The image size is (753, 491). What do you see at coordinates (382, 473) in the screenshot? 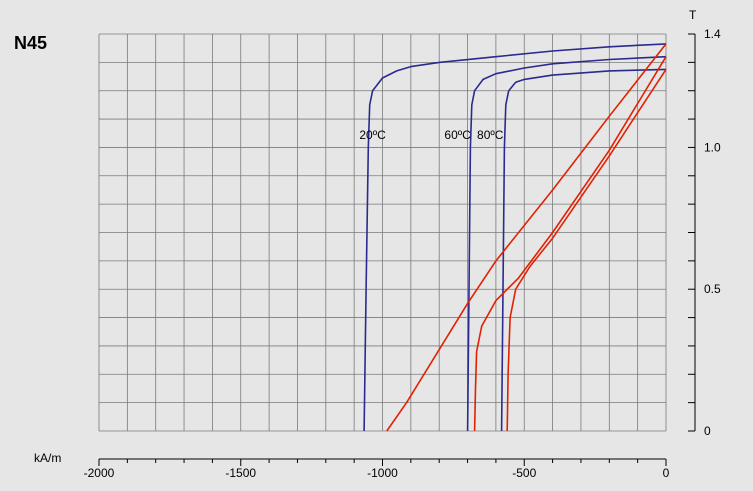
I see `x-tick-label: -1000` at bounding box center [382, 473].